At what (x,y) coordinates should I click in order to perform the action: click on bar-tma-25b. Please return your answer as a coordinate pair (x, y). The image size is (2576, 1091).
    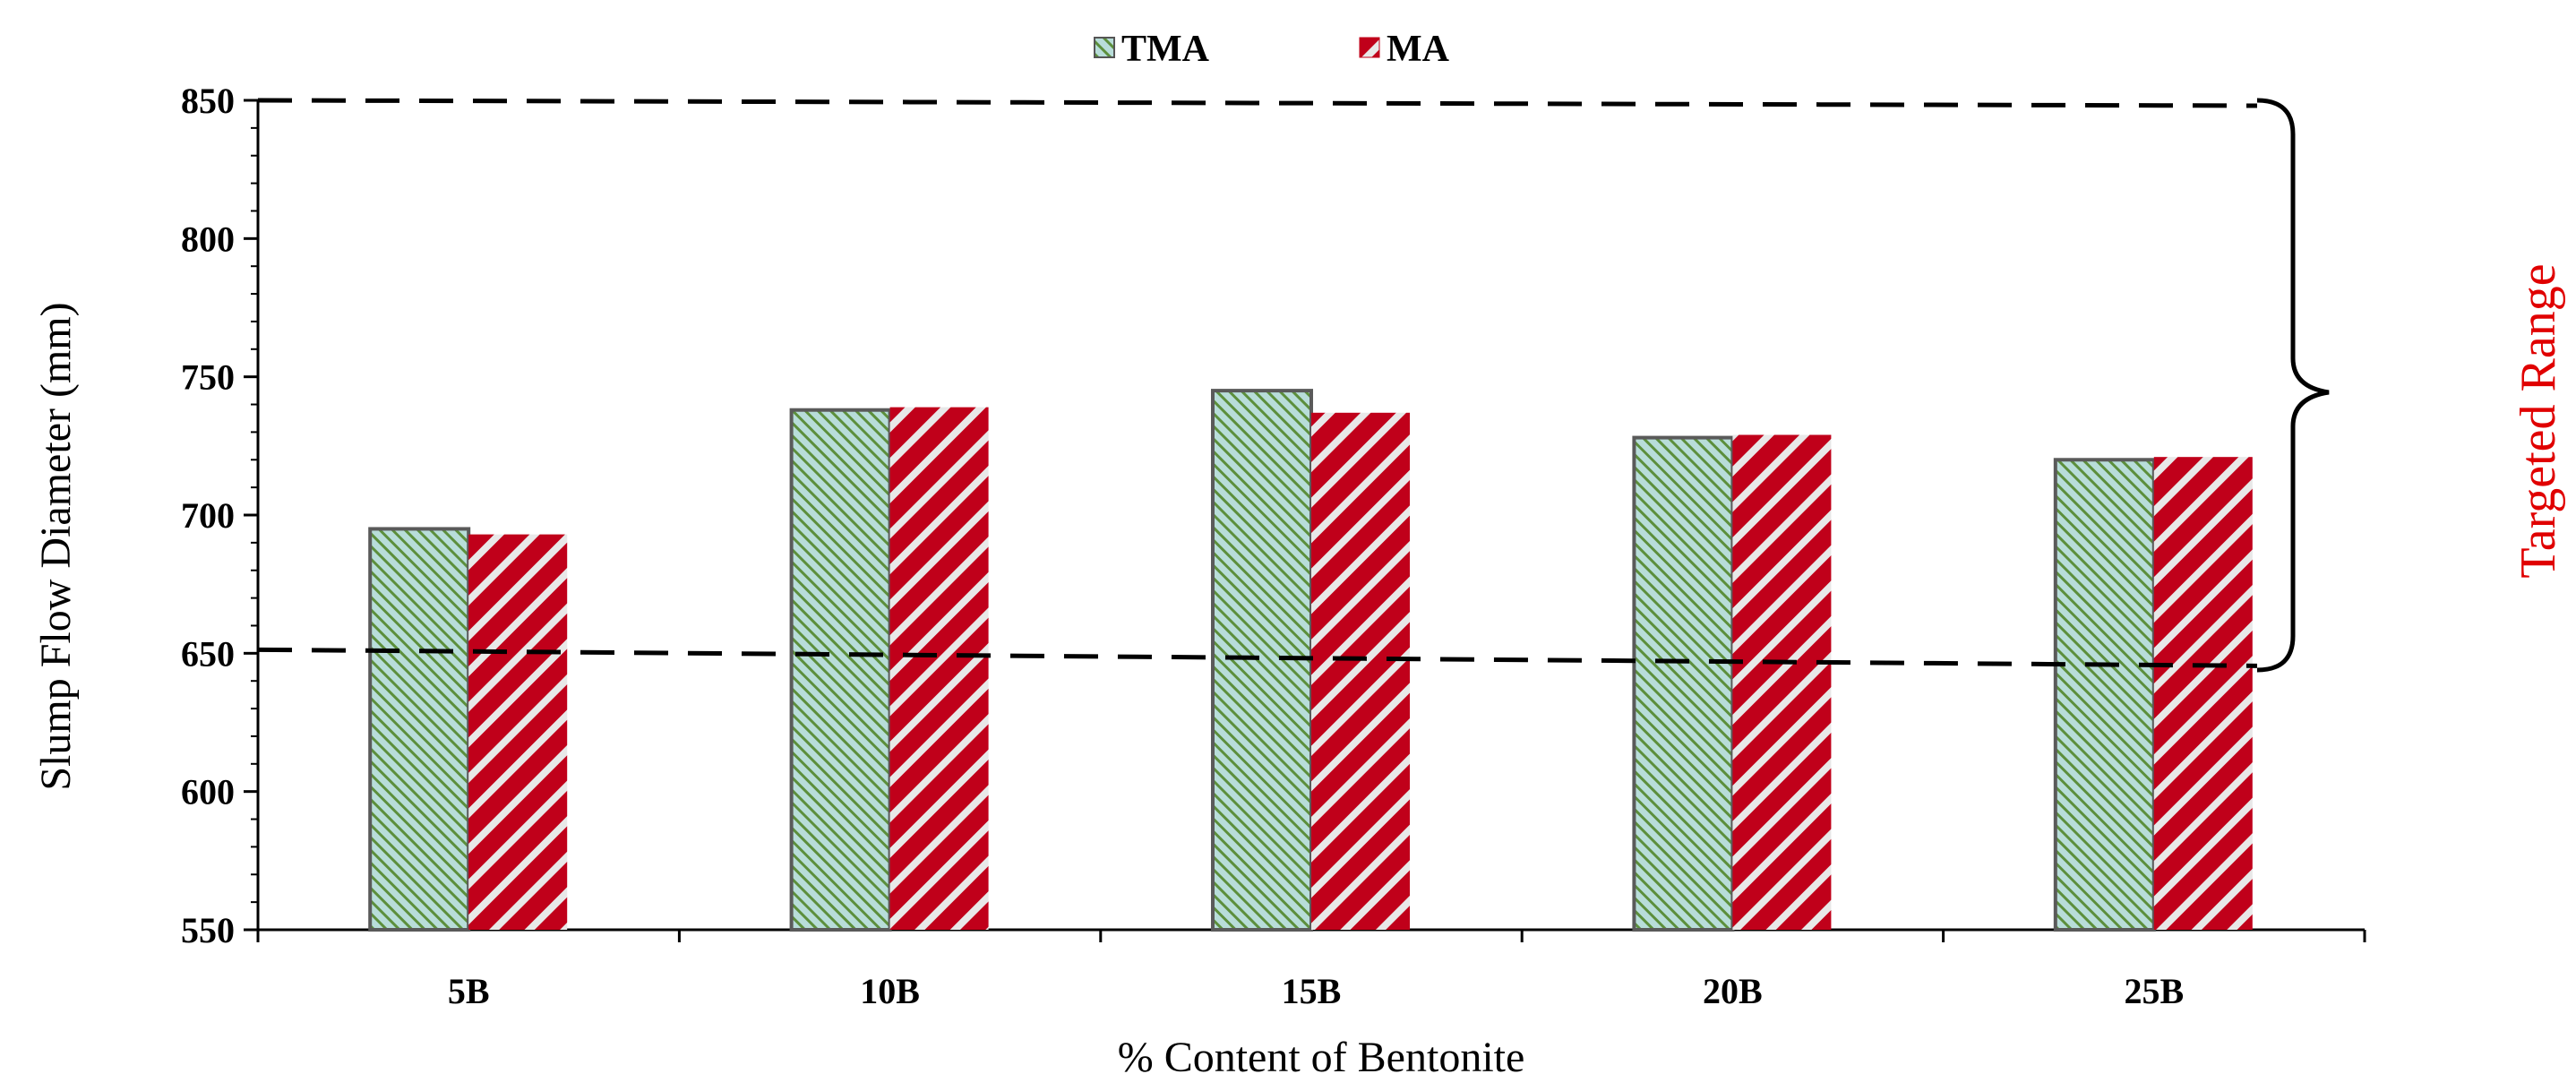
    Looking at the image, I should click on (2104, 695).